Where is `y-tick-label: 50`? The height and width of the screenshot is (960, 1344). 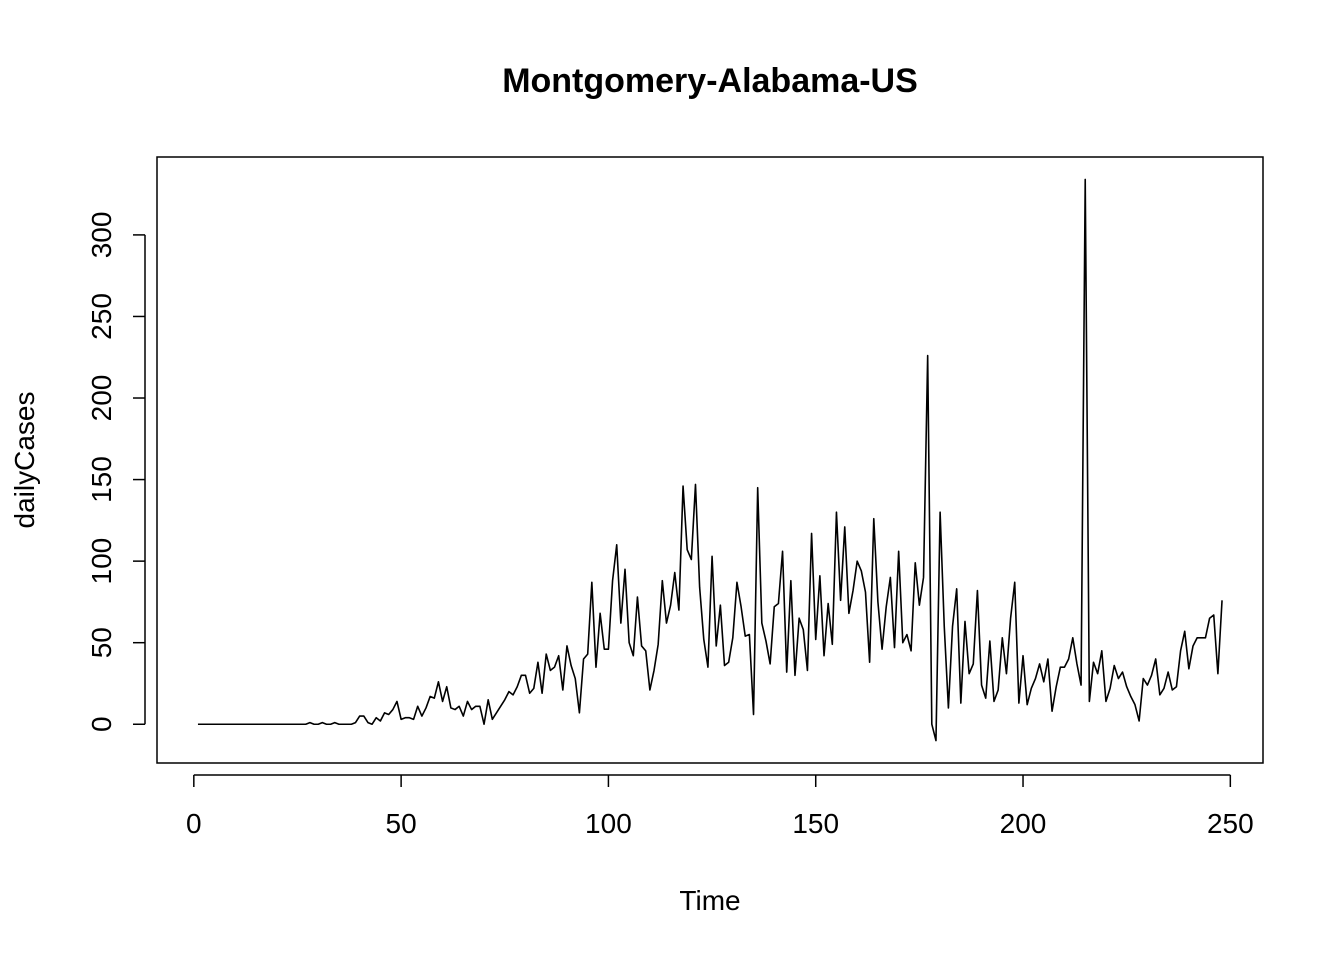
y-tick-label: 50 is located at coordinates (101, 642).